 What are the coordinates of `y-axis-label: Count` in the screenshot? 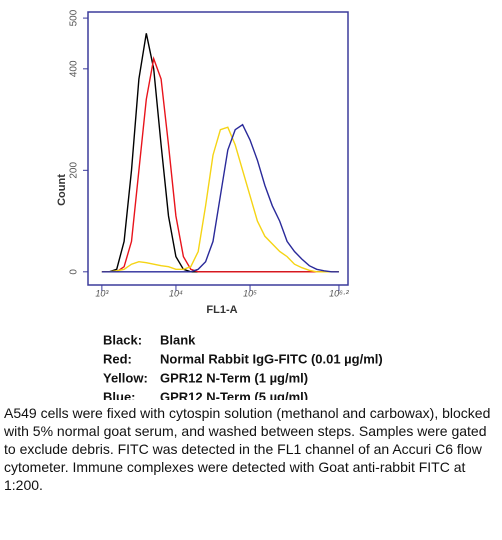 It's located at (62, 190).